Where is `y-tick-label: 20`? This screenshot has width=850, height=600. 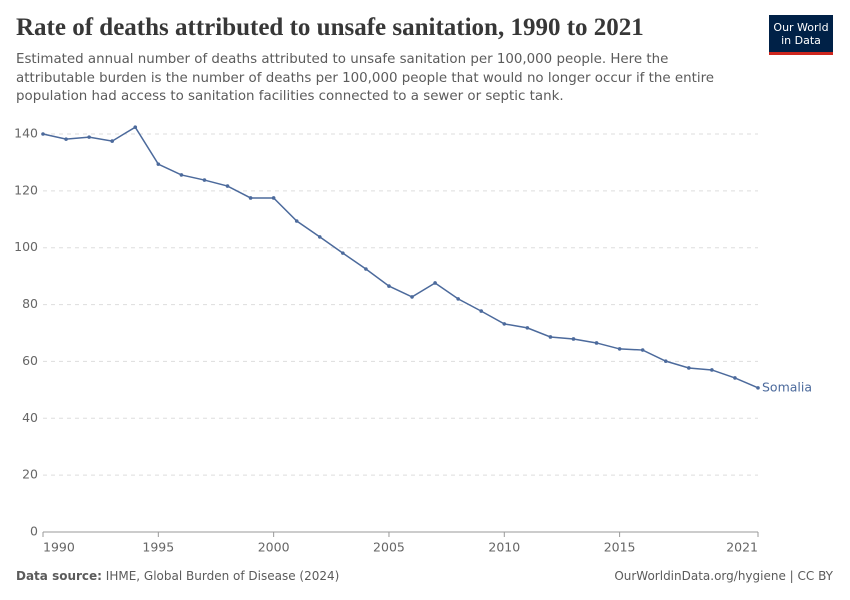
y-tick-label: 20 is located at coordinates (30, 474).